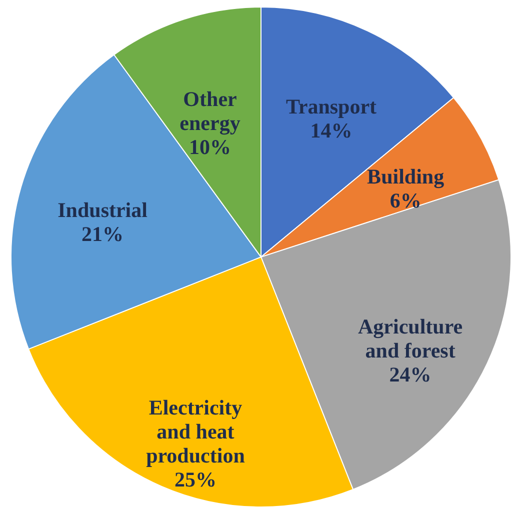  Describe the element at coordinates (103, 234) in the screenshot. I see `data-label: 21%` at that location.